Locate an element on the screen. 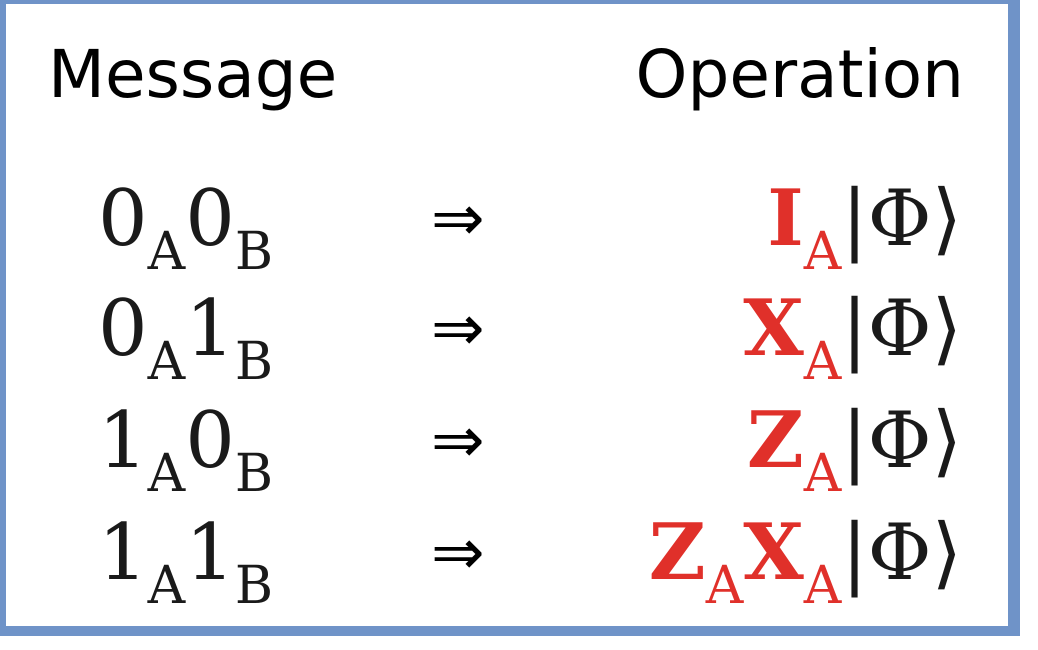  message-bits: 0A1B is located at coordinates (185, 333).